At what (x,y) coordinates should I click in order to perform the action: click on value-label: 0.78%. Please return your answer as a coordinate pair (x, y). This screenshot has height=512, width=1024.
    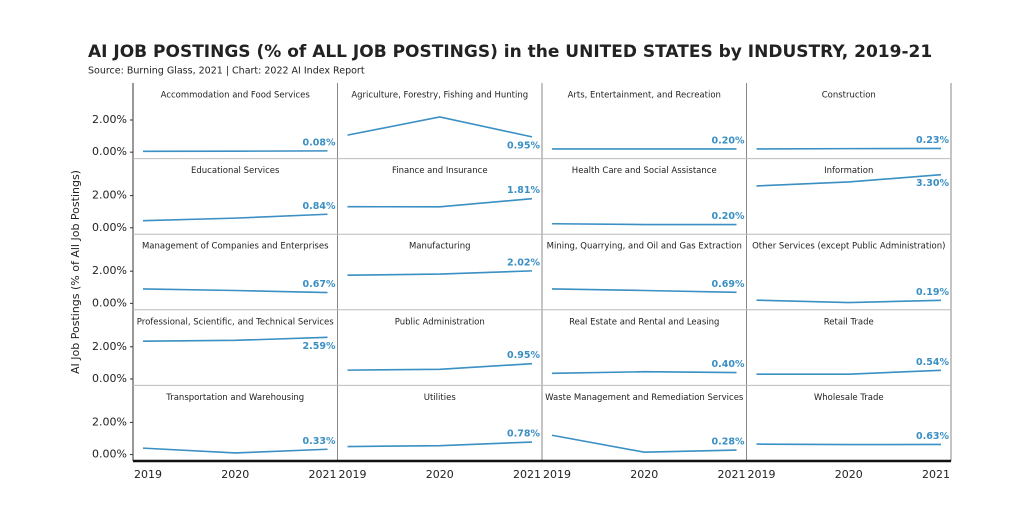
    Looking at the image, I should click on (523, 434).